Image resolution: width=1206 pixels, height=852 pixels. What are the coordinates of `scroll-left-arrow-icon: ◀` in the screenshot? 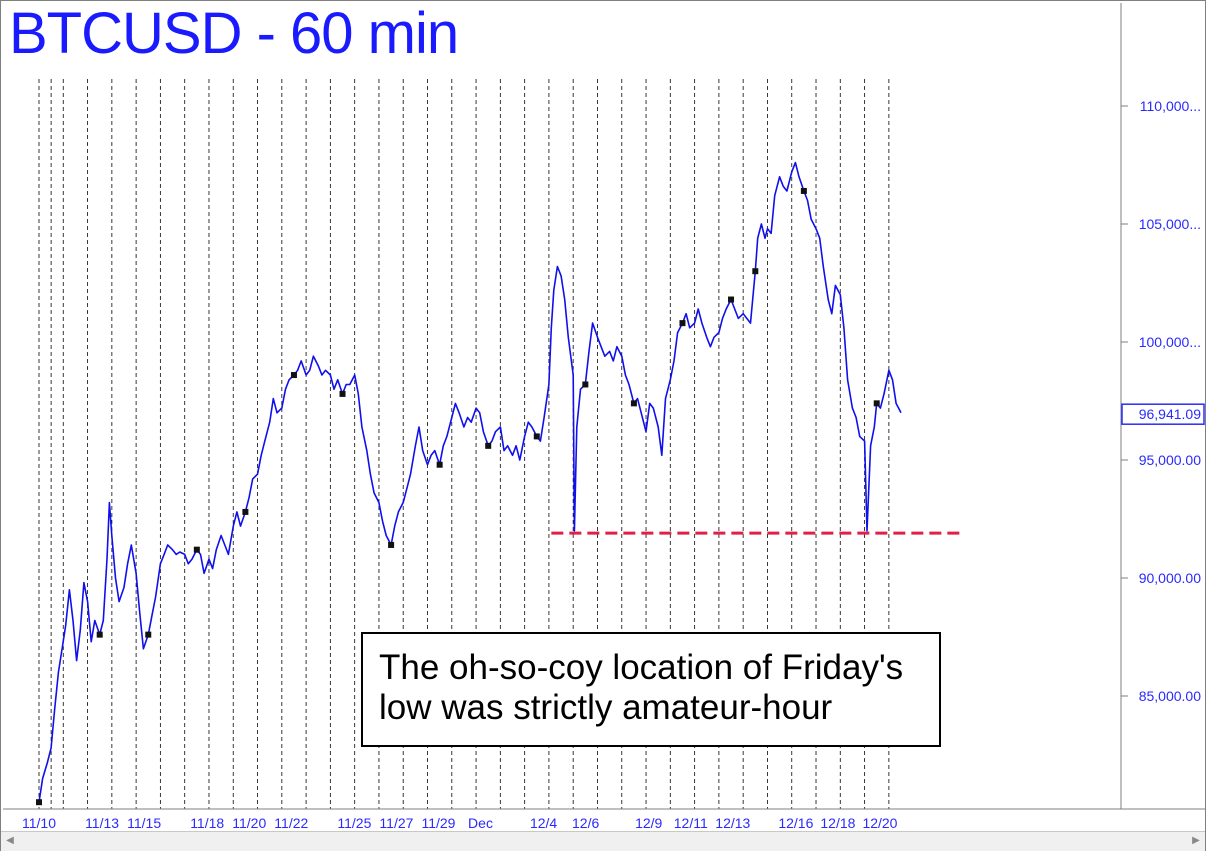 It's located at (10, 840).